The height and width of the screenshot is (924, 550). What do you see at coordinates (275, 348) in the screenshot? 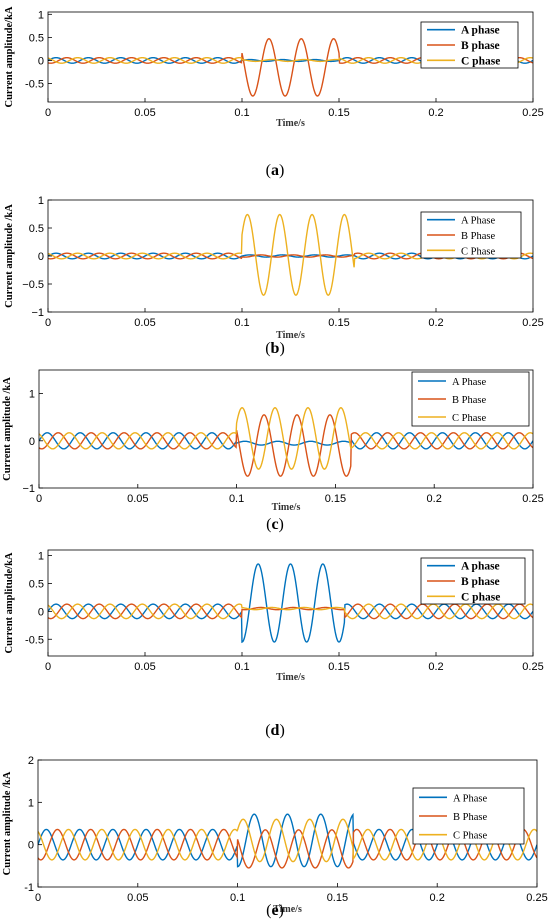
I see `caption-b: (b)` at bounding box center [275, 348].